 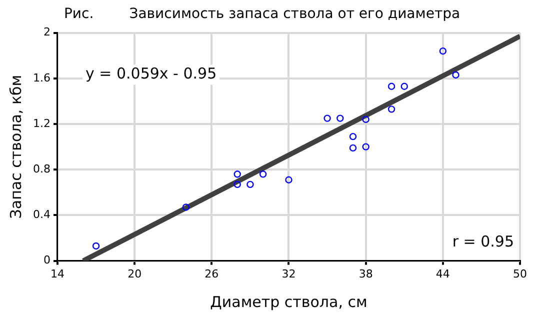 What do you see at coordinates (15, 146) in the screenshot?
I see `y-axis-title: Запас ствола, кбм` at bounding box center [15, 146].